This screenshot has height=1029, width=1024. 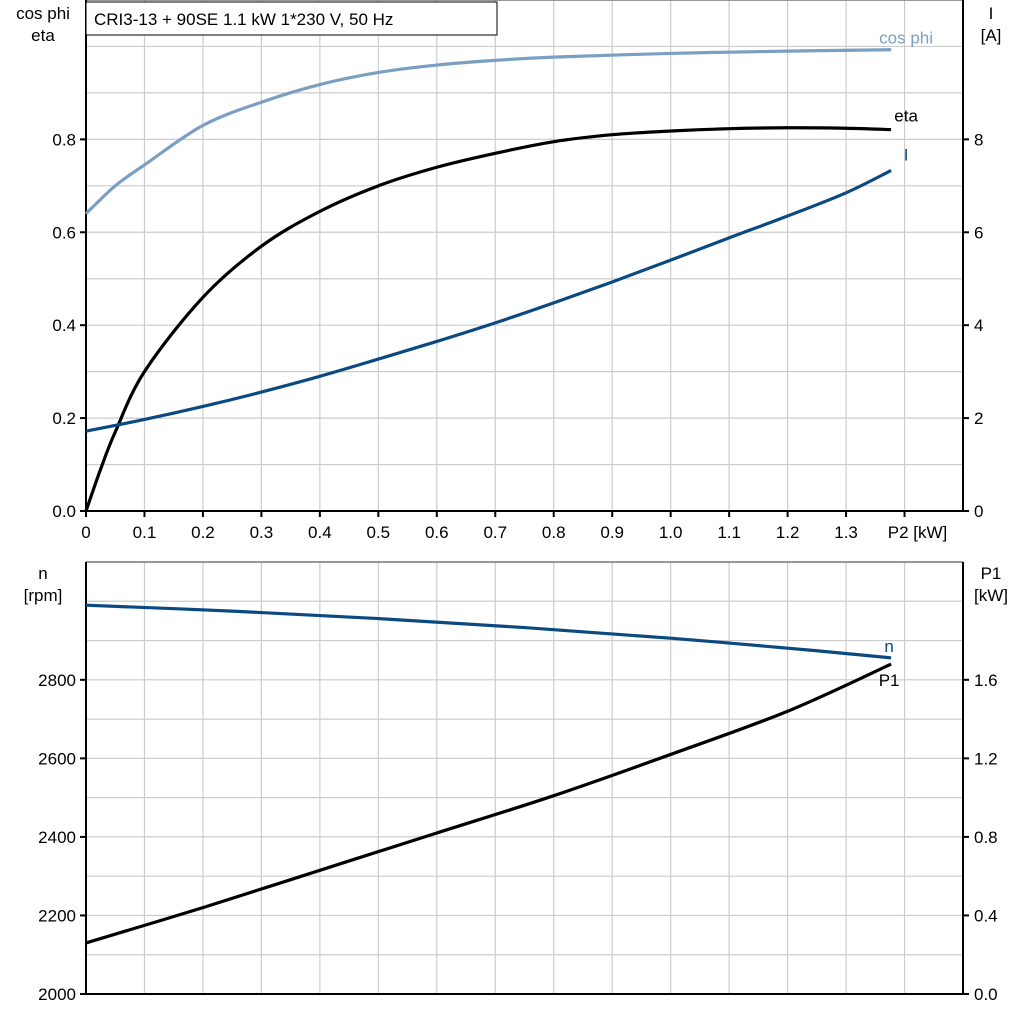 What do you see at coordinates (488, 131) in the screenshot?
I see `series-cos-phi-line` at bounding box center [488, 131].